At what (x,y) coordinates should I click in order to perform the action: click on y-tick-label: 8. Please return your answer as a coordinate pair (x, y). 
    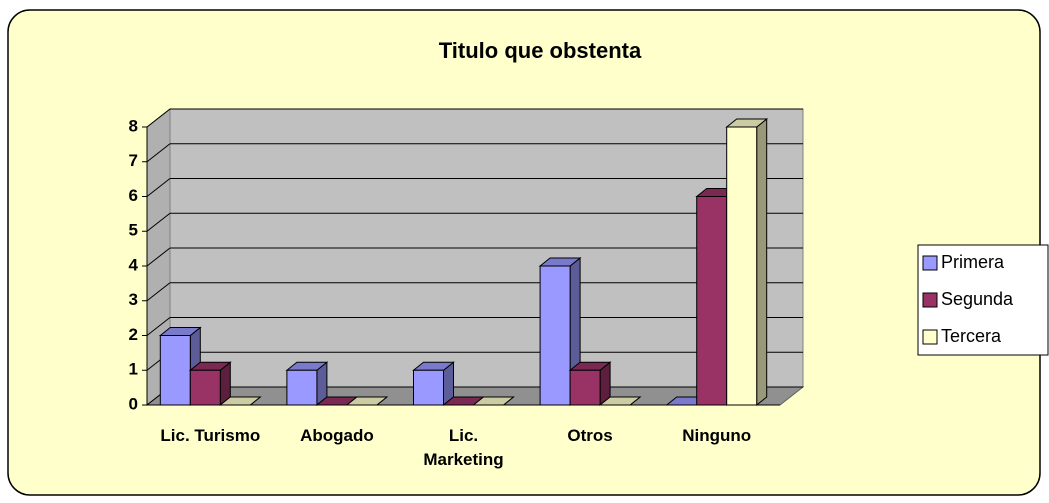
    Looking at the image, I should click on (133, 125).